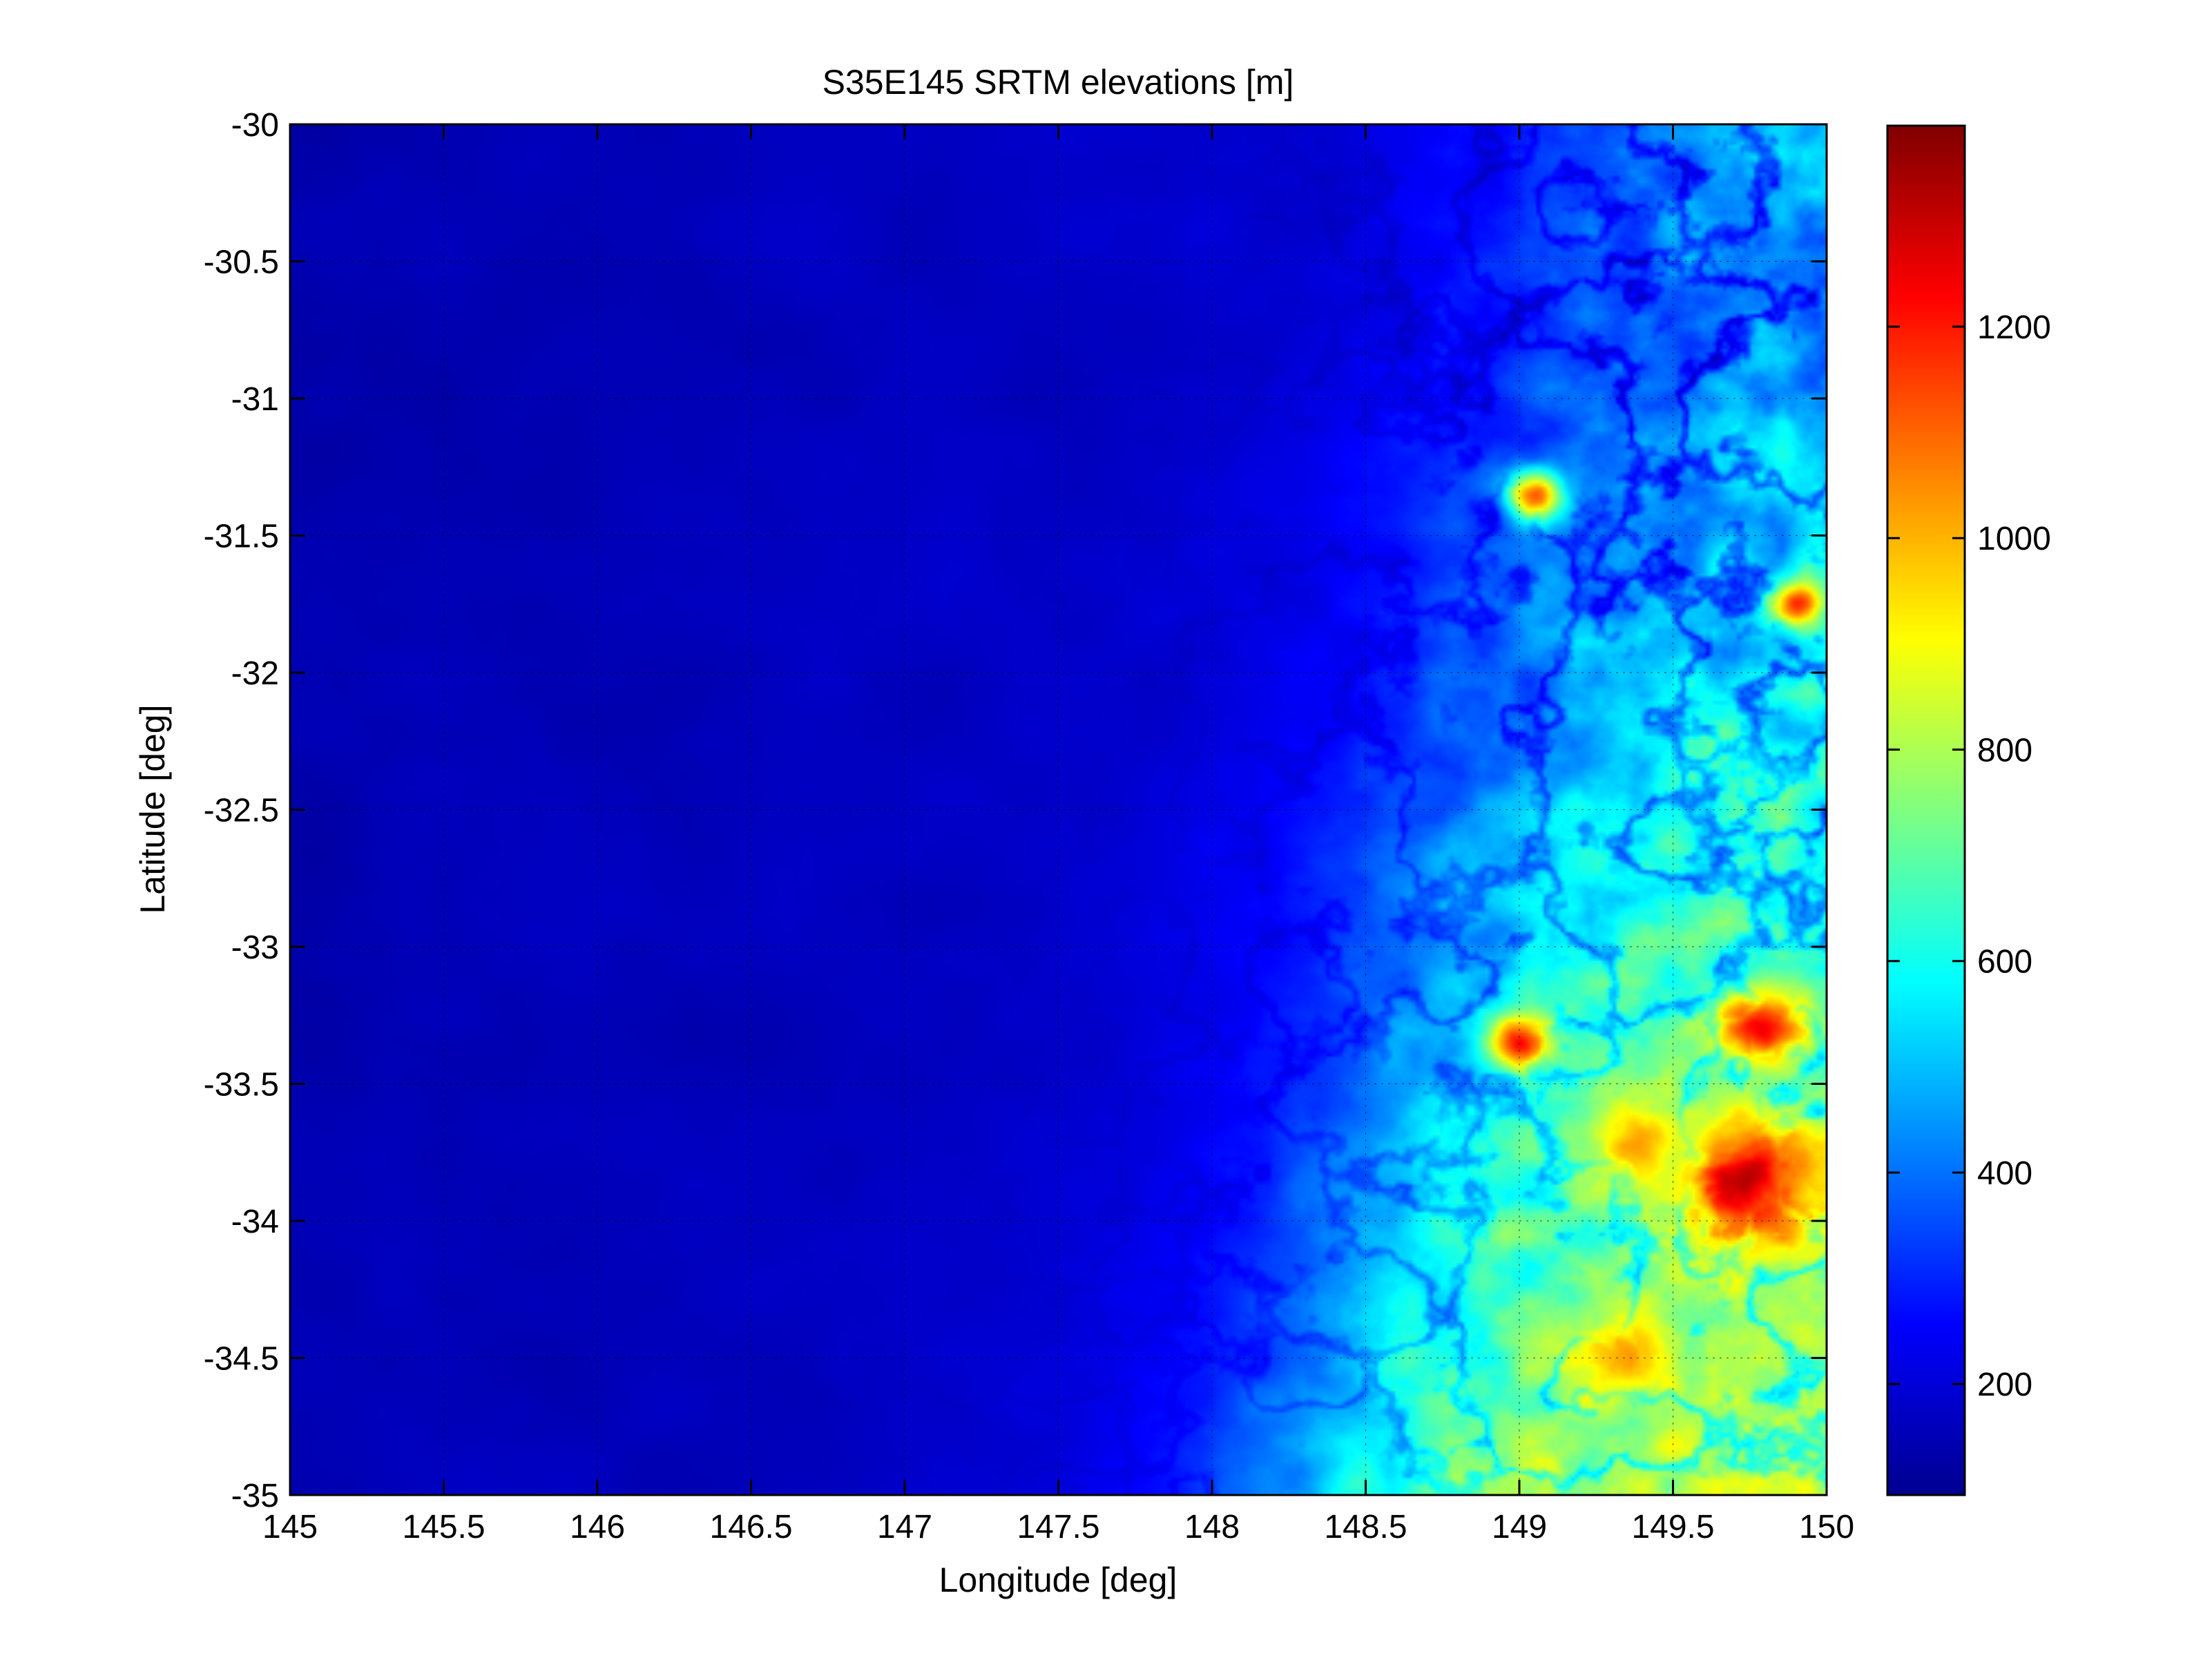 The height and width of the screenshot is (1658, 2212). What do you see at coordinates (241, 262) in the screenshot?
I see `y-tick-label: -30.5` at bounding box center [241, 262].